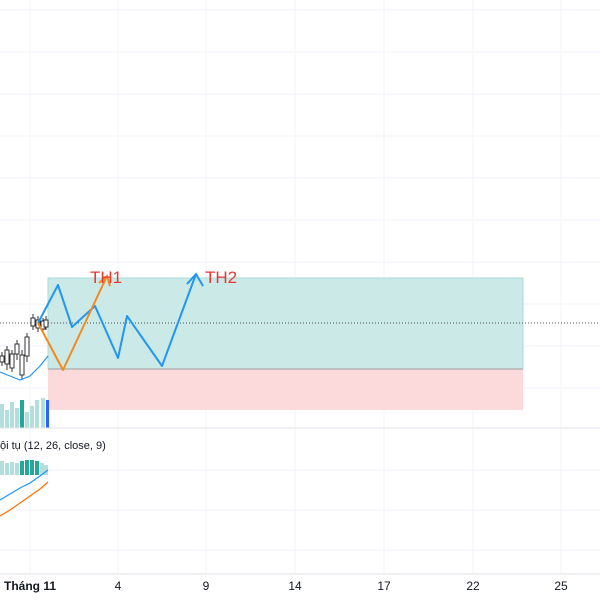 This screenshot has width=600, height=605. What do you see at coordinates (221, 277) in the screenshot?
I see `annotation-th2: TH2` at bounding box center [221, 277].